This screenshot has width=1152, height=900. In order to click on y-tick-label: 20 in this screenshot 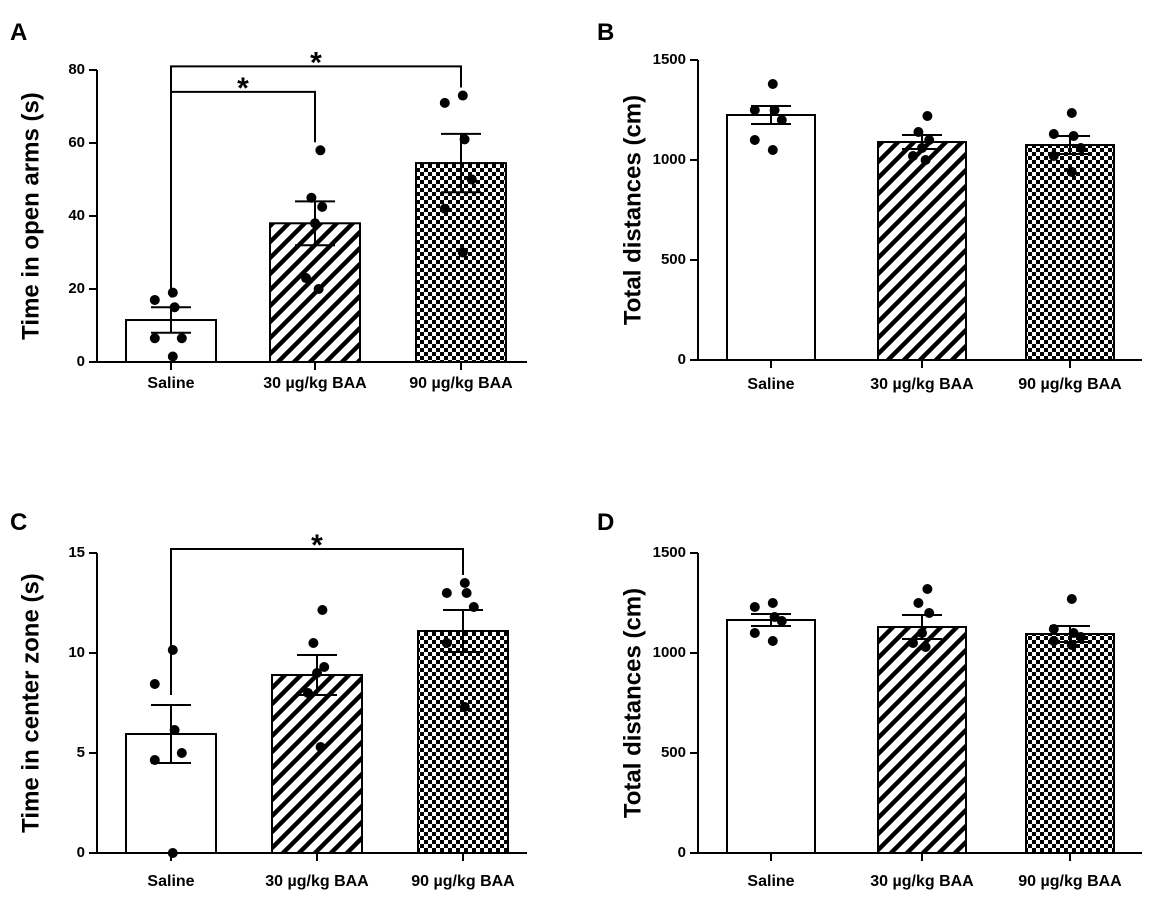, I will do `click(76, 288)`.